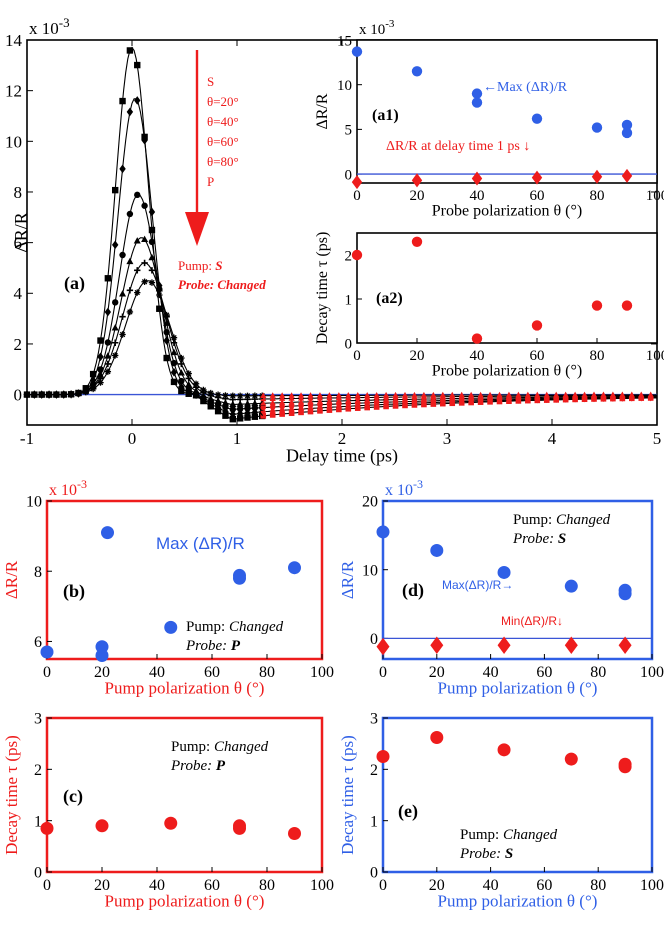 The height and width of the screenshot is (932, 664). I want to click on exponent-label-d: x 10-3, so click(404, 488).